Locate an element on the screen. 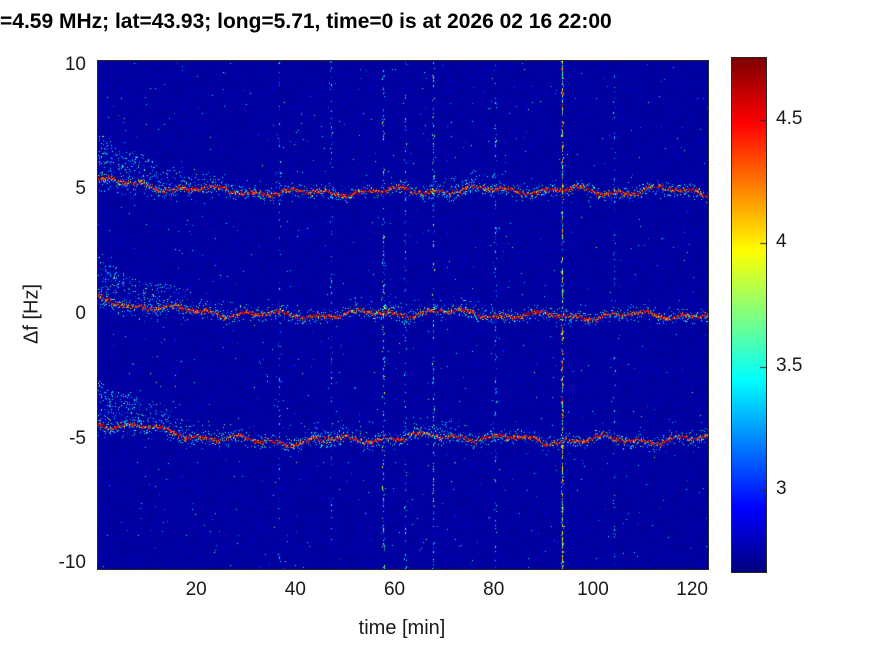 Image resolution: width=875 pixels, height=656 pixels. x-axis-label: time [min] is located at coordinates (402, 628).